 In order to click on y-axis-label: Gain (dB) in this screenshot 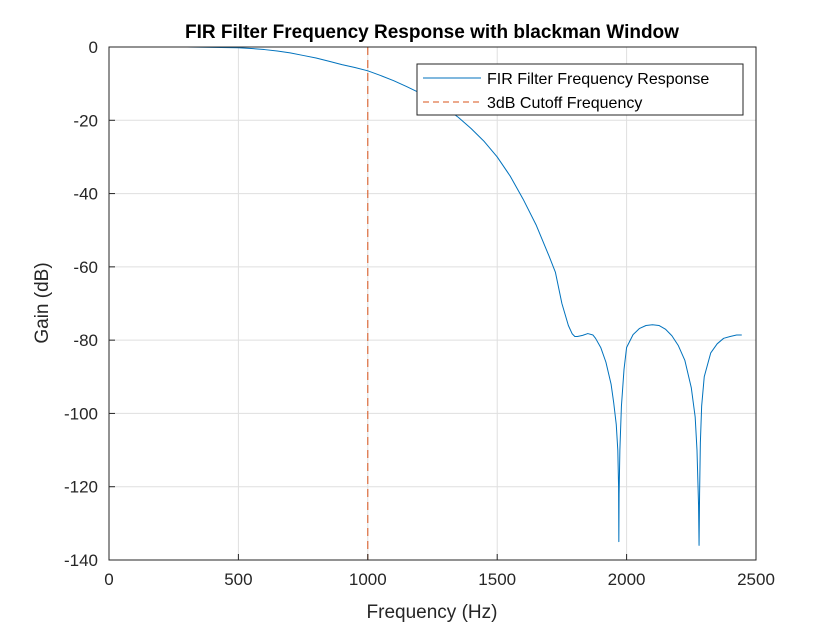, I will do `click(42, 302)`.